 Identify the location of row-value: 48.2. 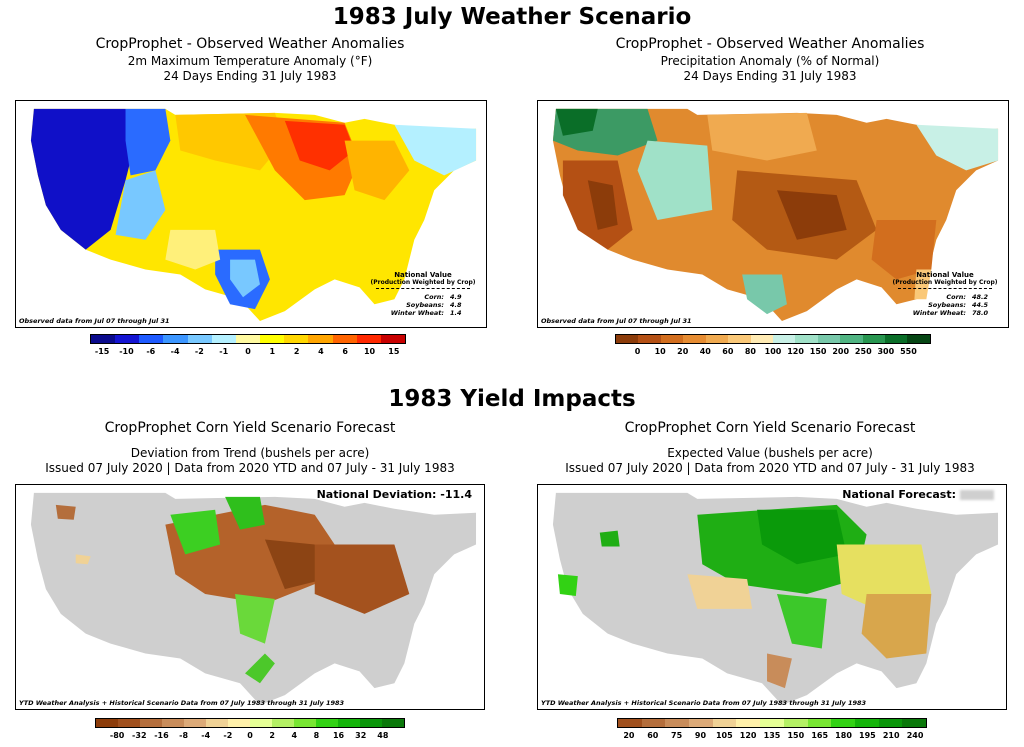
(980, 296).